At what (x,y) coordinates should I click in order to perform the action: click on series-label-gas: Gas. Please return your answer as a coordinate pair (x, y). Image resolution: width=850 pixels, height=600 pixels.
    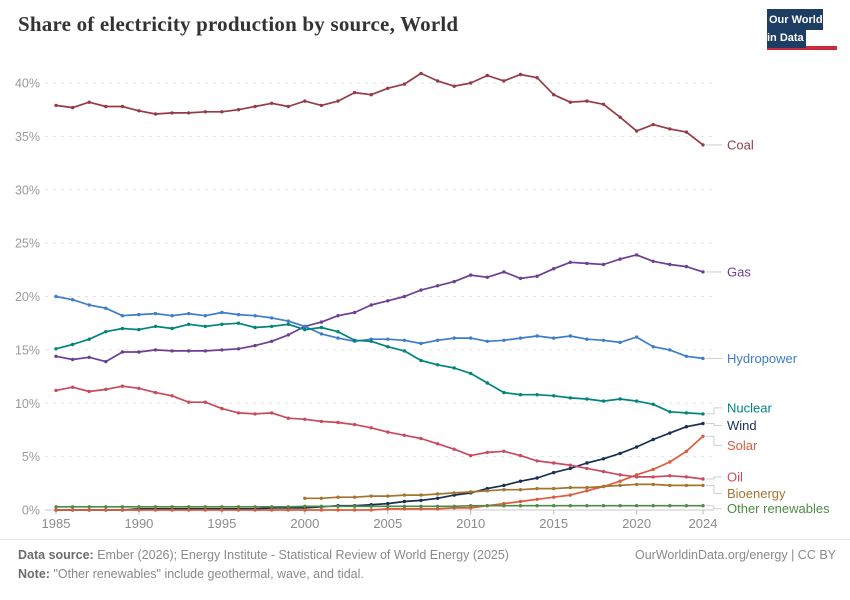
    Looking at the image, I should click on (739, 271).